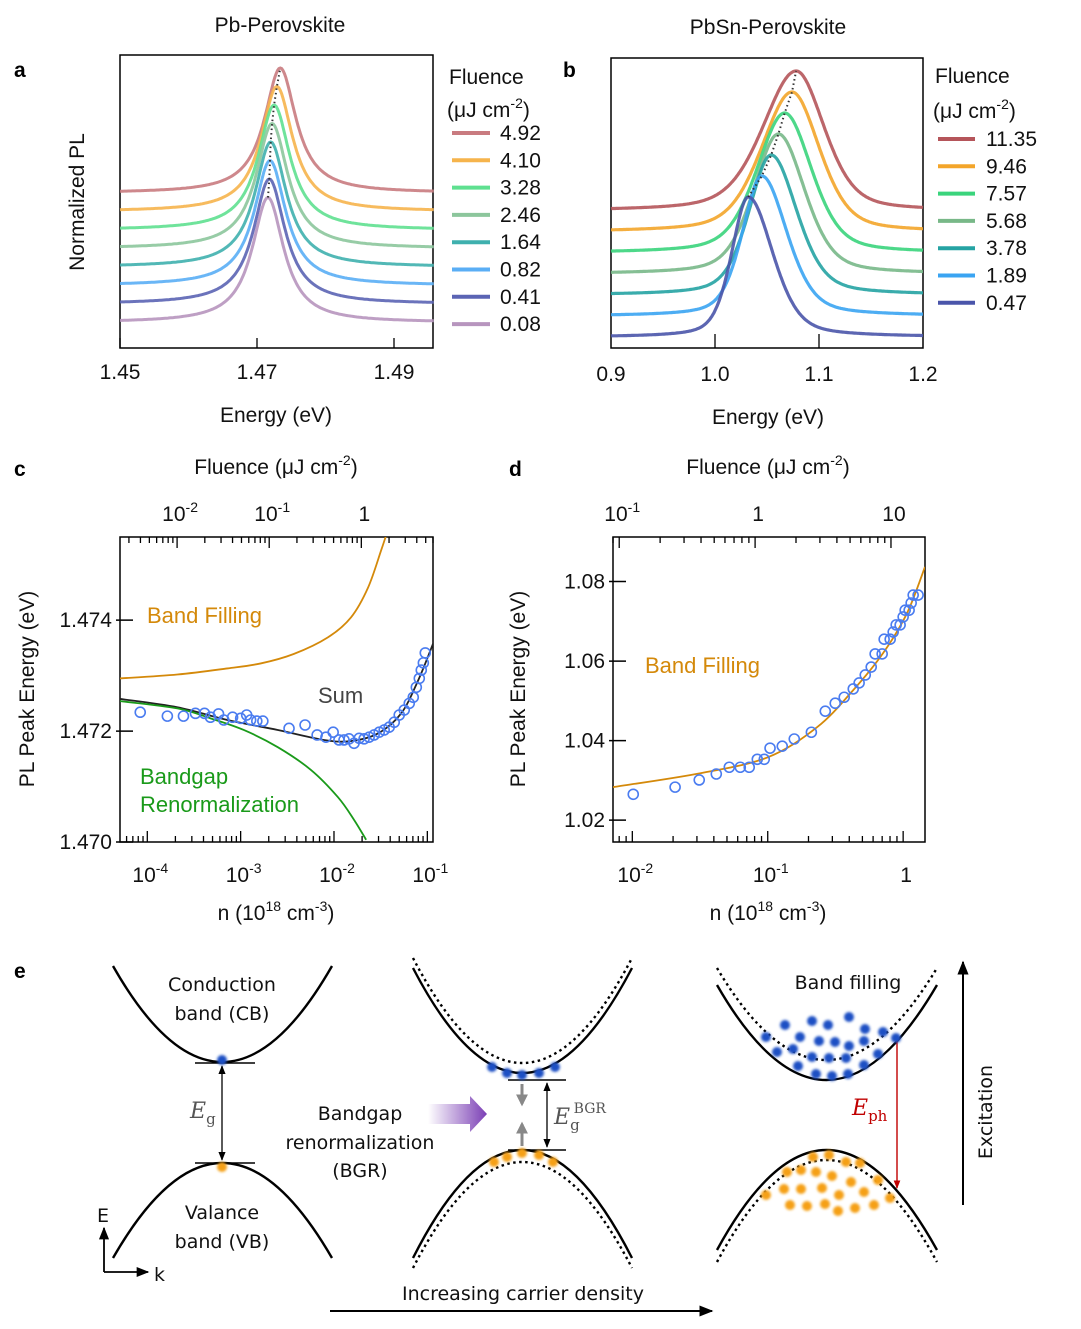 This screenshot has width=1081, height=1329. I want to click on cb-label-line1: Conduction, so click(222, 985).